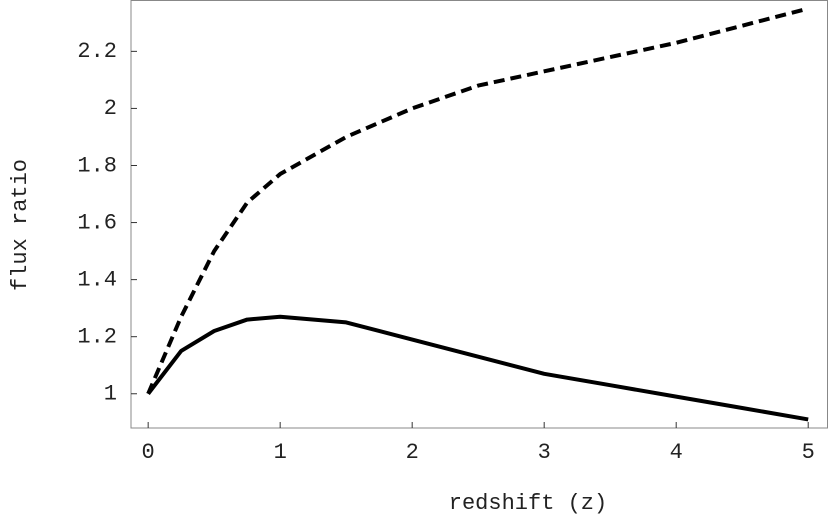 The image size is (831, 520). Describe the element at coordinates (20, 225) in the screenshot. I see `y-axis-label: flux ratio` at that location.